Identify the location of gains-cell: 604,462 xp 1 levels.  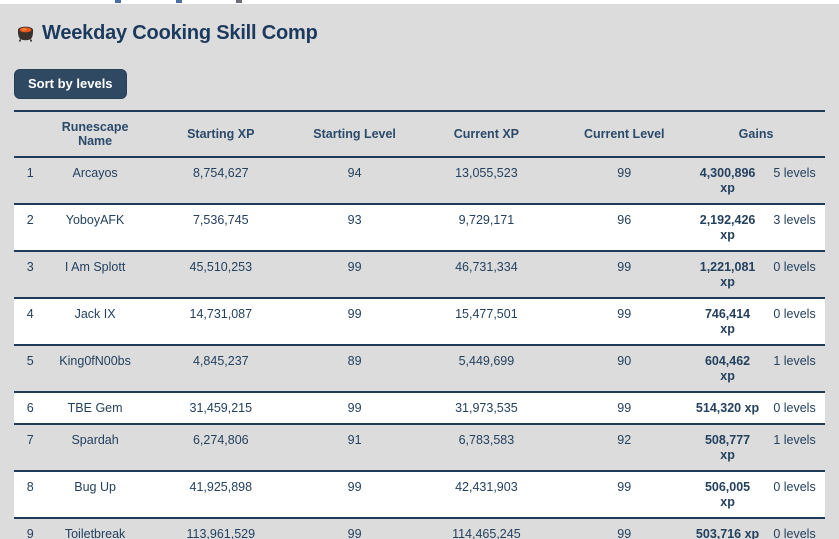
(756, 368).